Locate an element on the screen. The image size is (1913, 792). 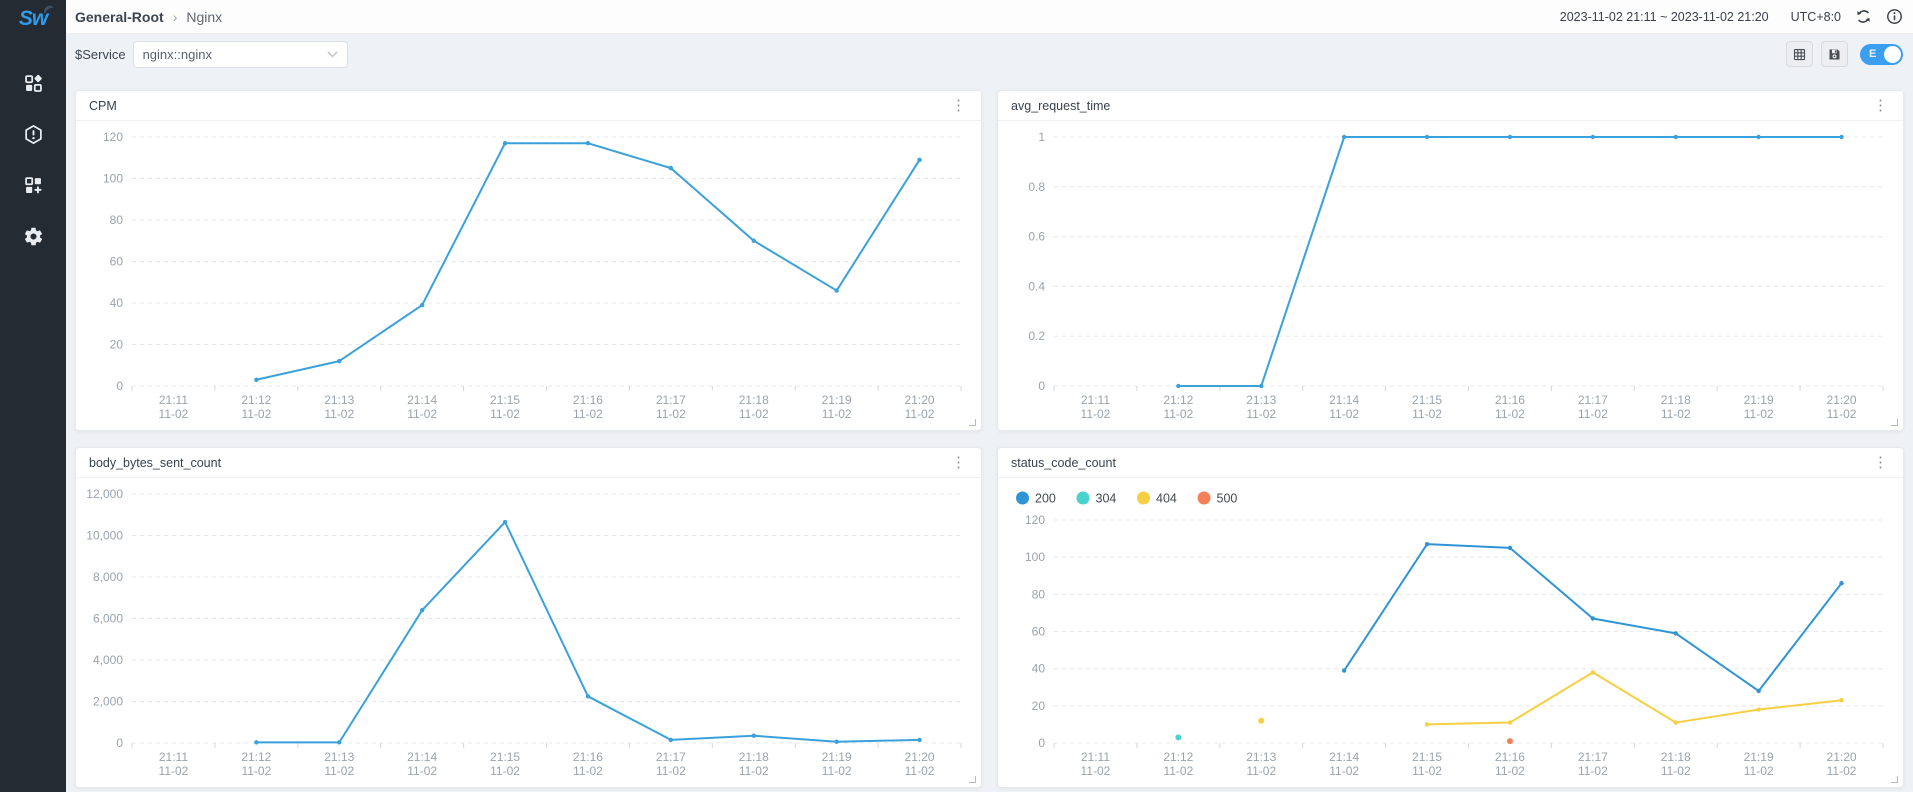
grid-diamond-icon is located at coordinates (33, 83).